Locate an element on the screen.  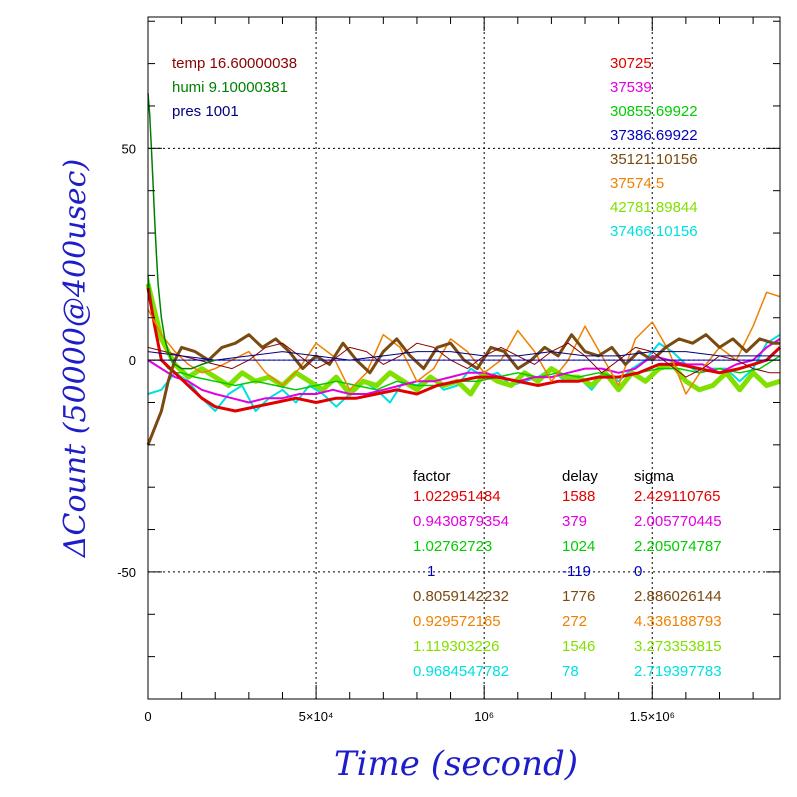
table-cell-factor: 1.119303226 is located at coordinates (456, 646).